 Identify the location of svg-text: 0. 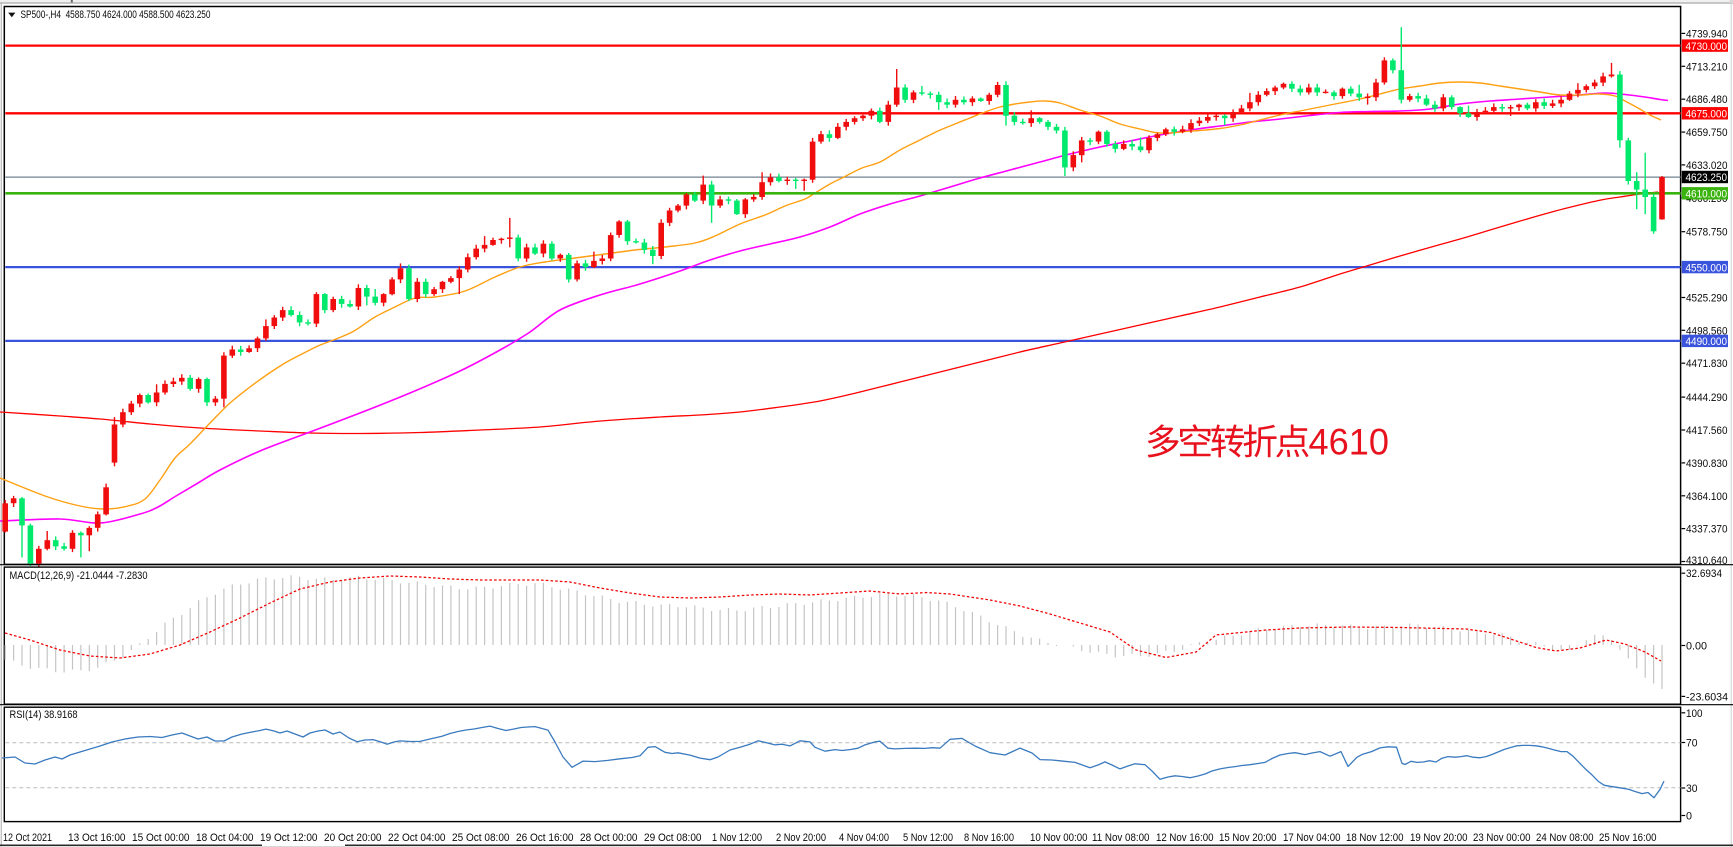
(1689, 817).